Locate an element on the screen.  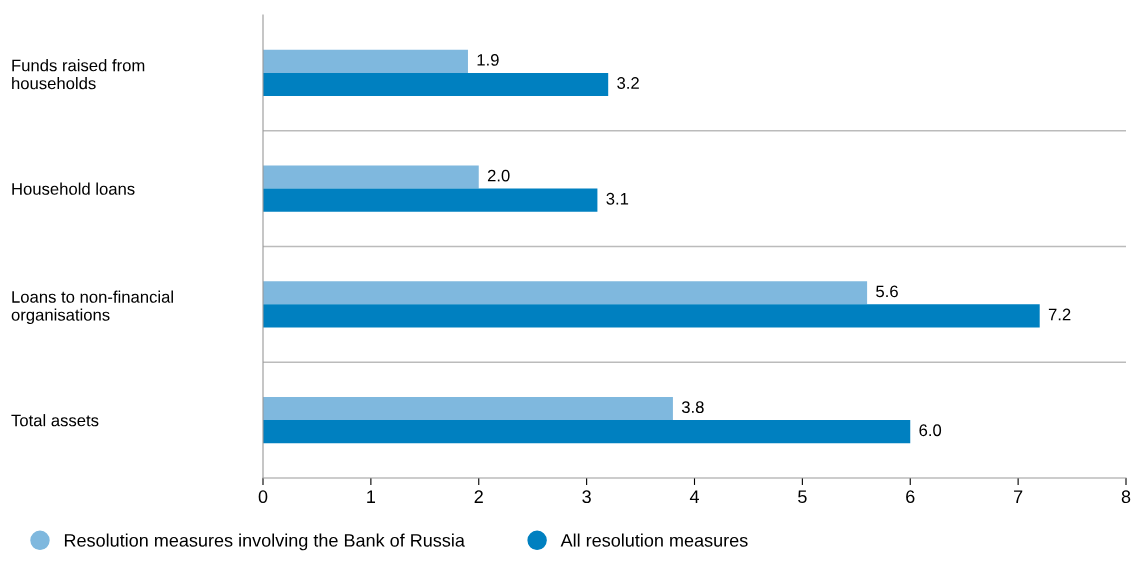
x-tick-label: 3 is located at coordinates (586, 497).